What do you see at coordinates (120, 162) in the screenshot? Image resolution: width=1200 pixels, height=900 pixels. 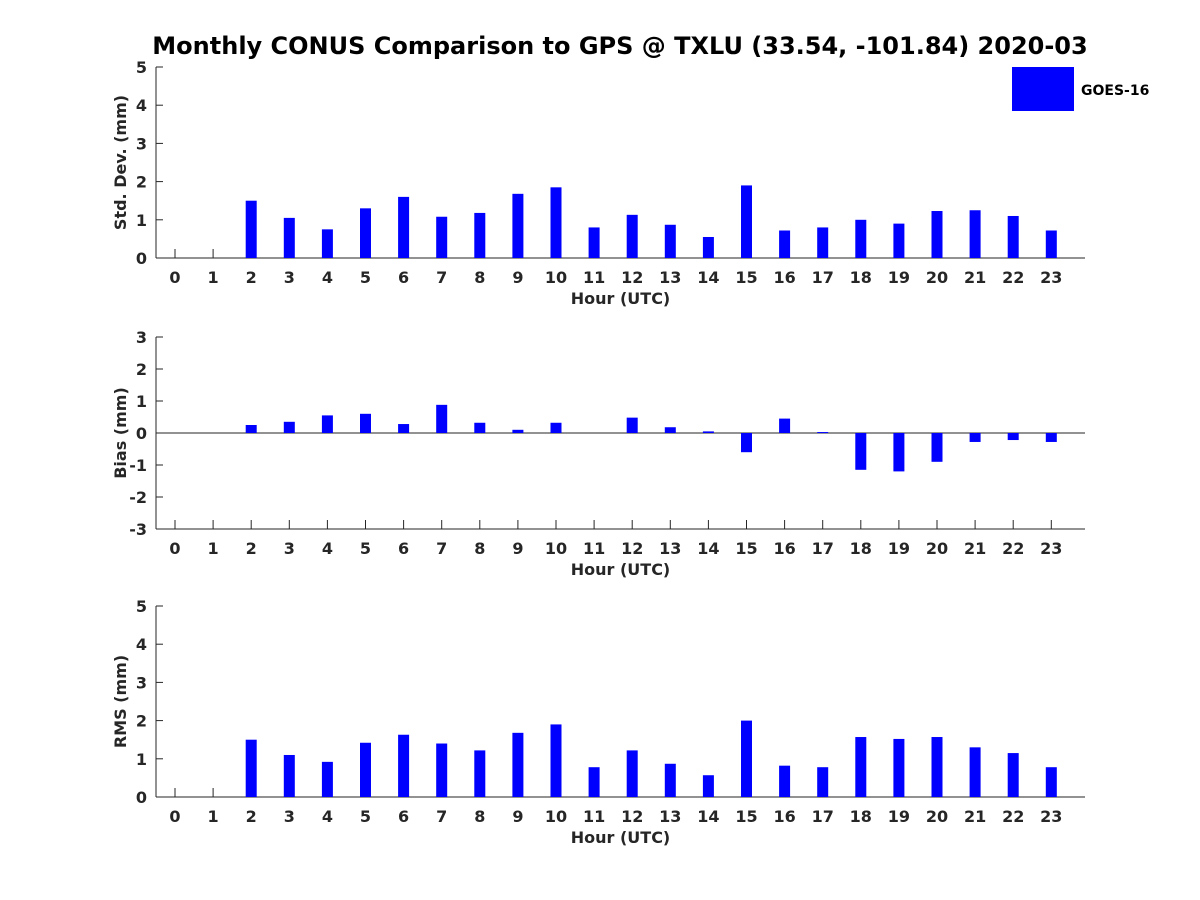 I see `y-axis-label: Std. Dev. (mm)` at bounding box center [120, 162].